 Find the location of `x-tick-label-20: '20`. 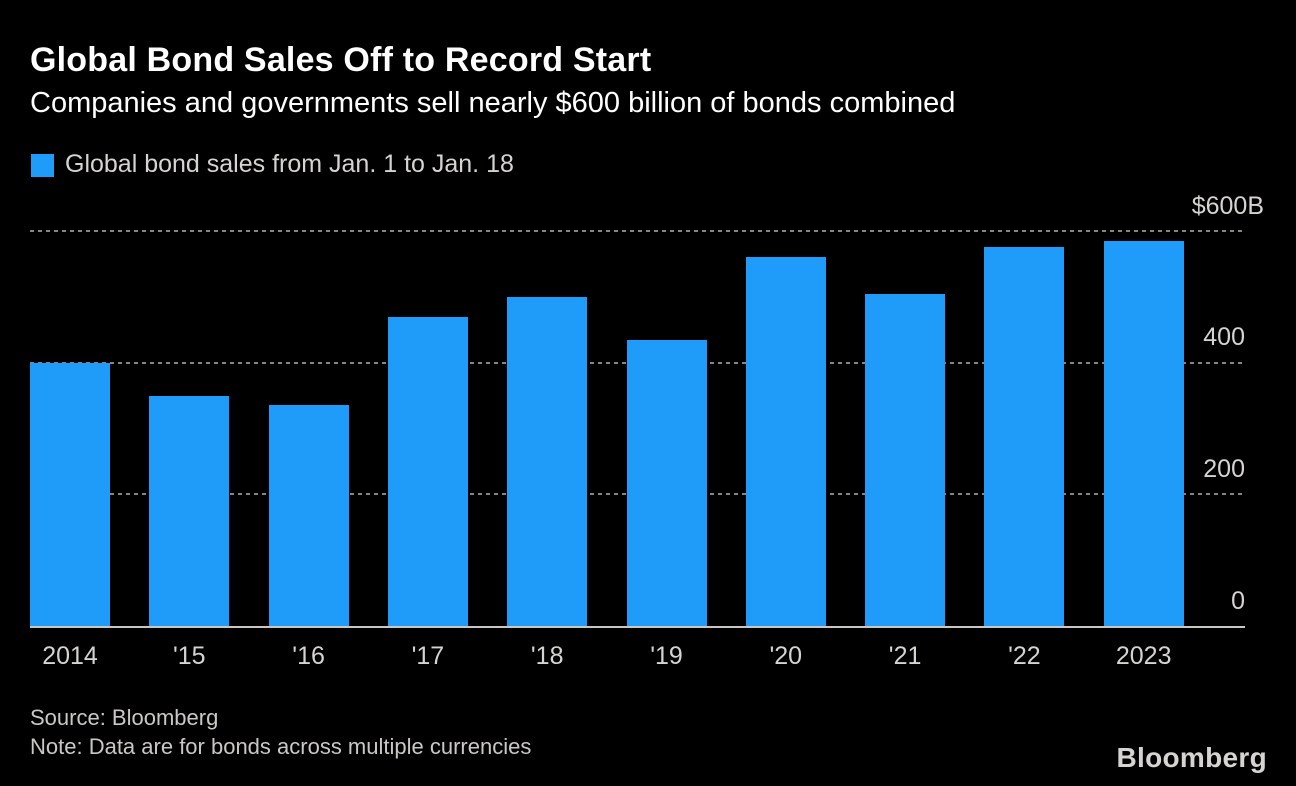

x-tick-label-20: '20 is located at coordinates (786, 656).